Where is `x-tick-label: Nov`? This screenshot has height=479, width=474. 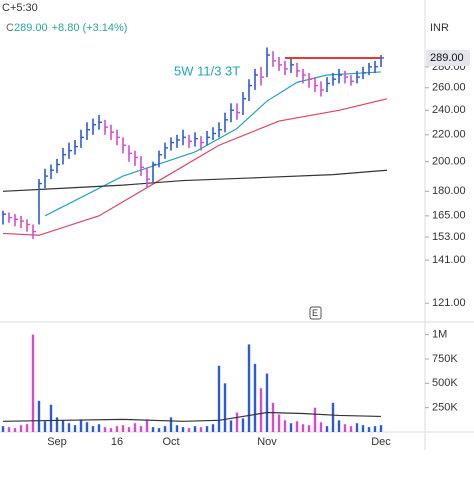
x-tick-label: Nov is located at coordinates (267, 442).